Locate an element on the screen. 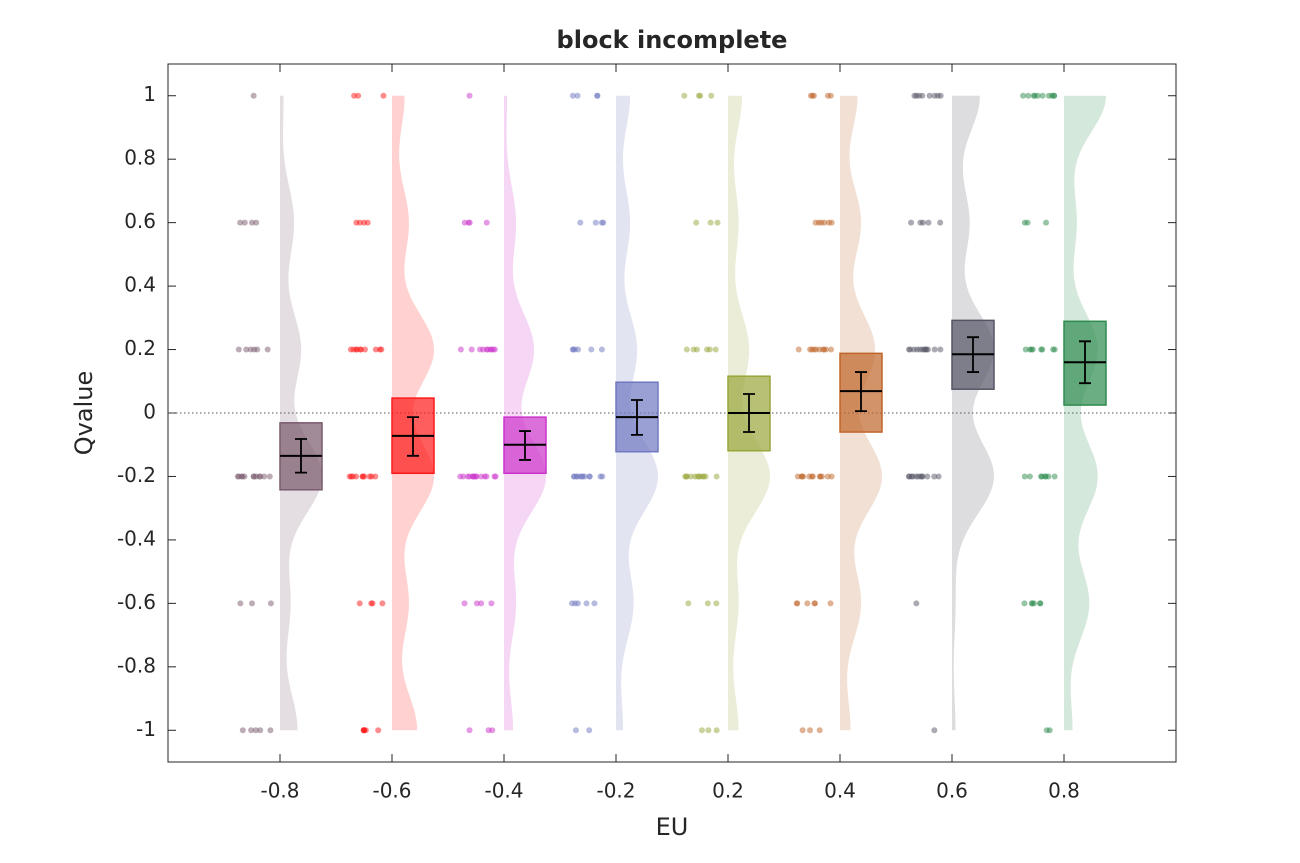 The height and width of the screenshot is (863, 1300). y-tick-label: 0.2 is located at coordinates (140, 348).